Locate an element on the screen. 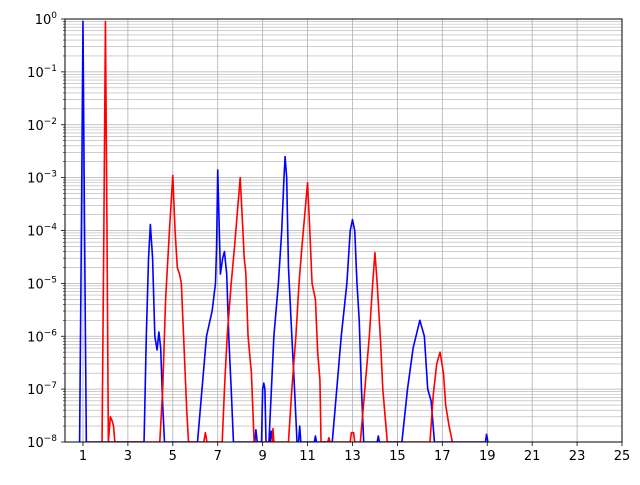 This screenshot has width=640, height=485. x-tick-label: 13 is located at coordinates (352, 456).